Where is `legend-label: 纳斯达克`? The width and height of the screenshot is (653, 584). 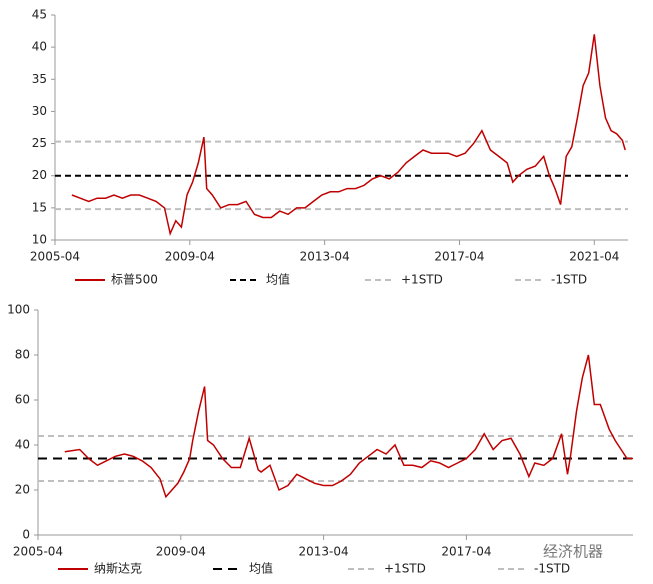 legend-label: 纳斯达克 is located at coordinates (118, 569).